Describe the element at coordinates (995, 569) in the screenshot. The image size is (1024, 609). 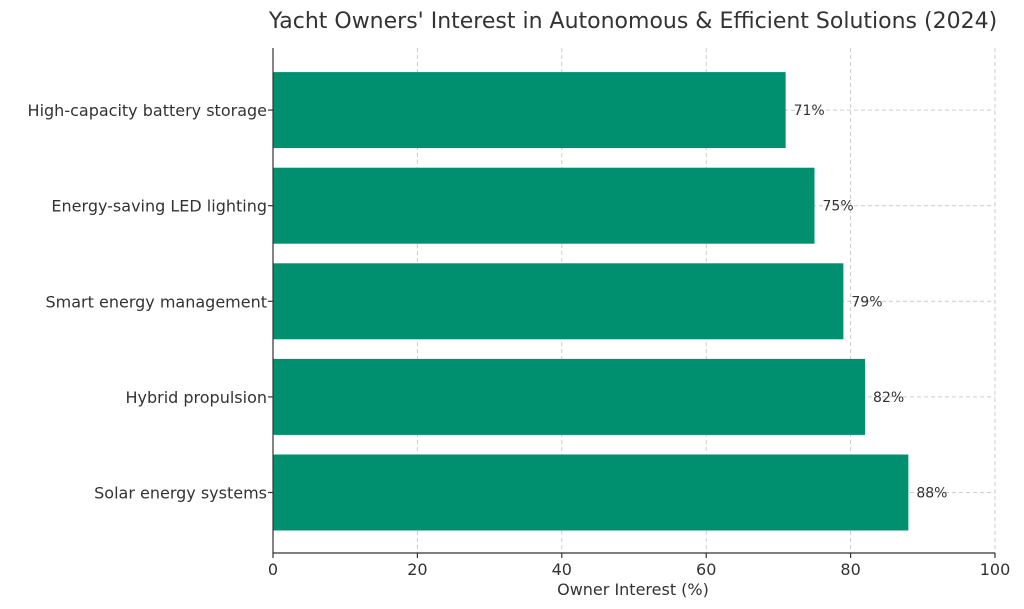
I see `x-tick-label: 100` at that location.